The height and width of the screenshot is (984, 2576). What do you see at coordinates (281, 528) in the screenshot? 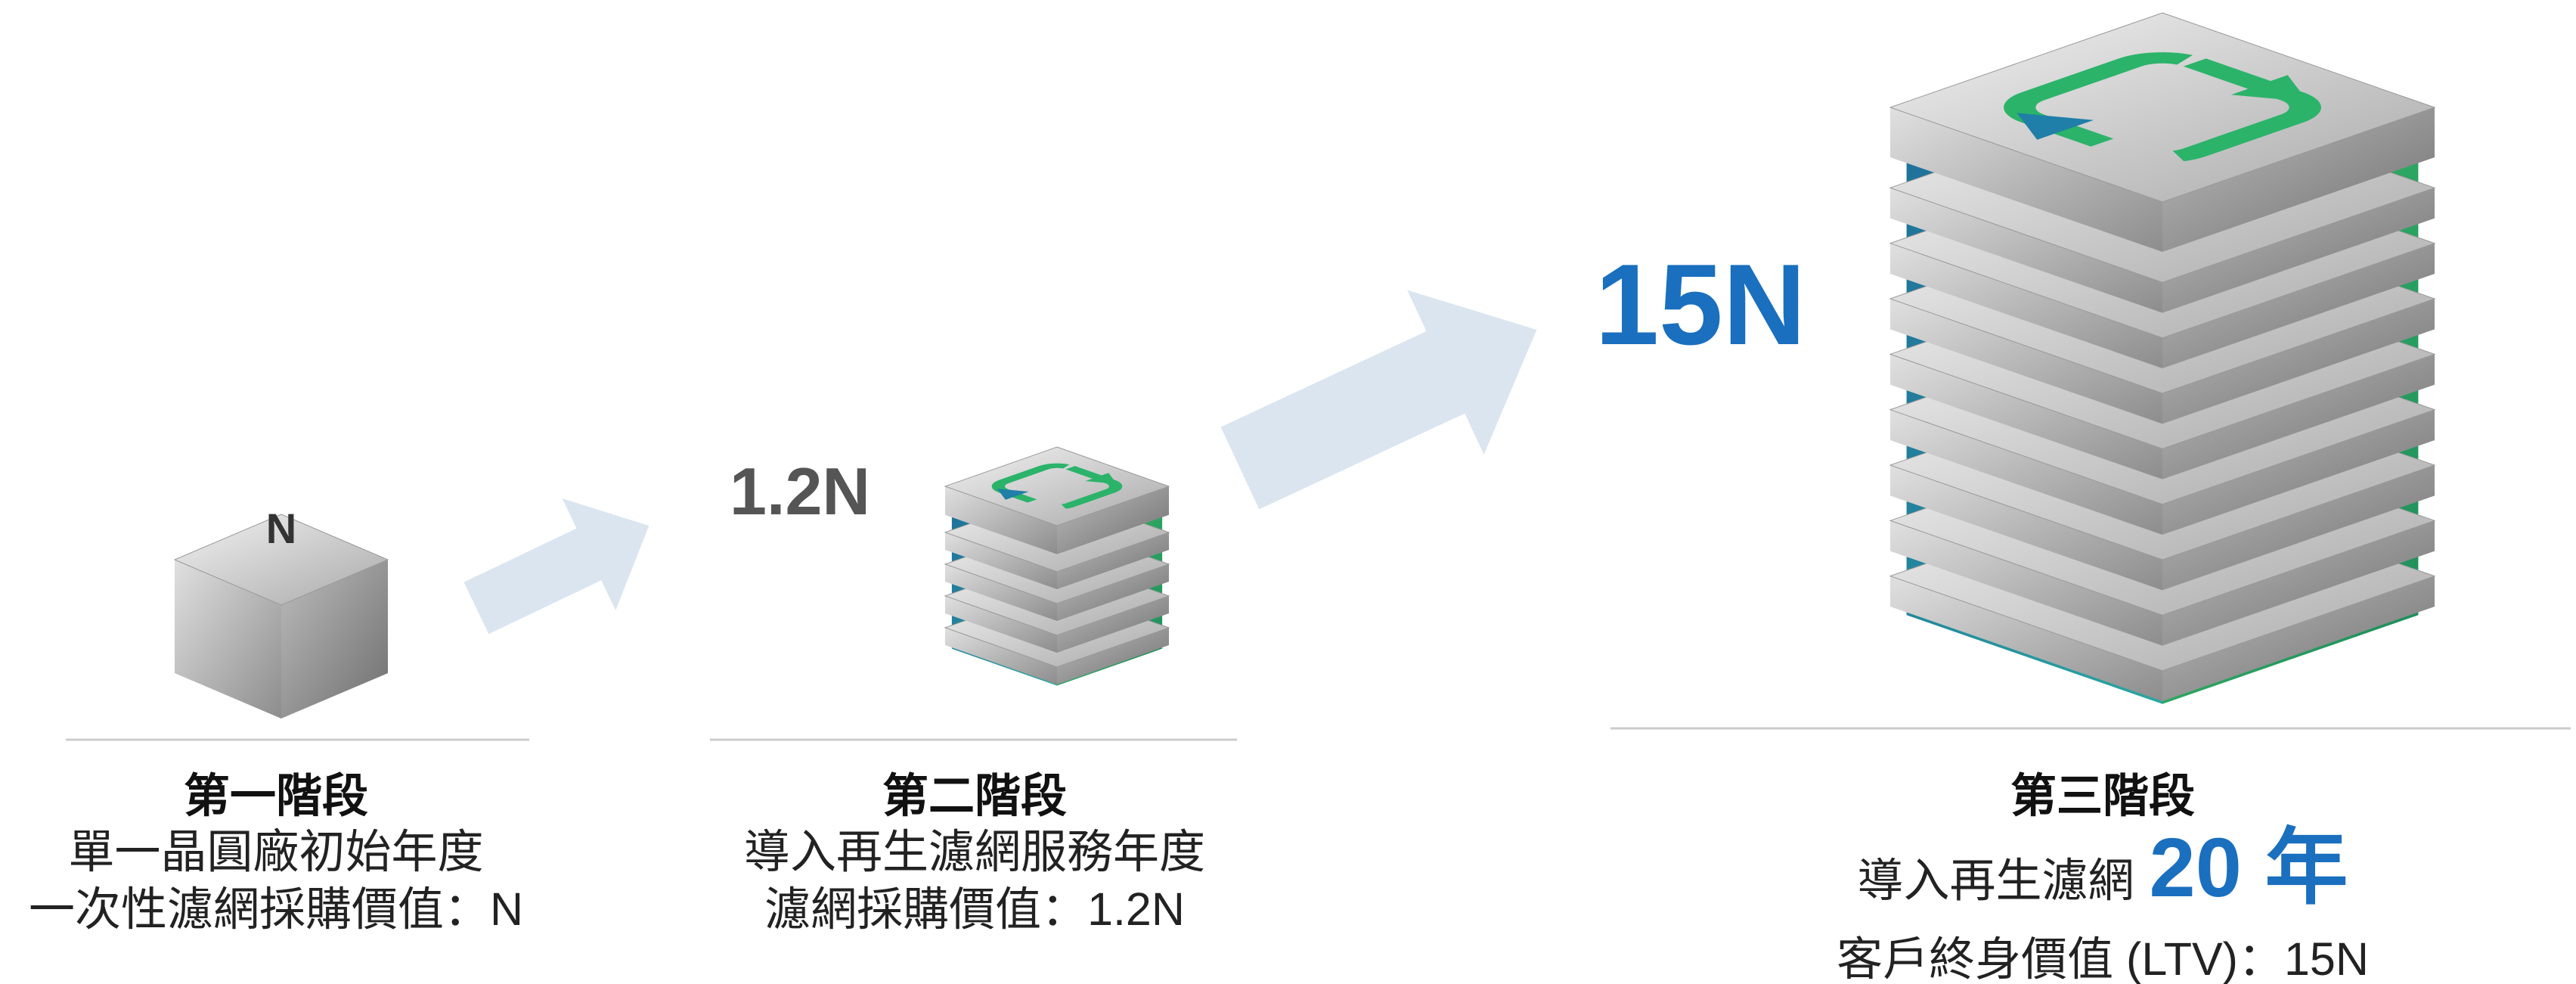
I see `icon-label: N` at bounding box center [281, 528].